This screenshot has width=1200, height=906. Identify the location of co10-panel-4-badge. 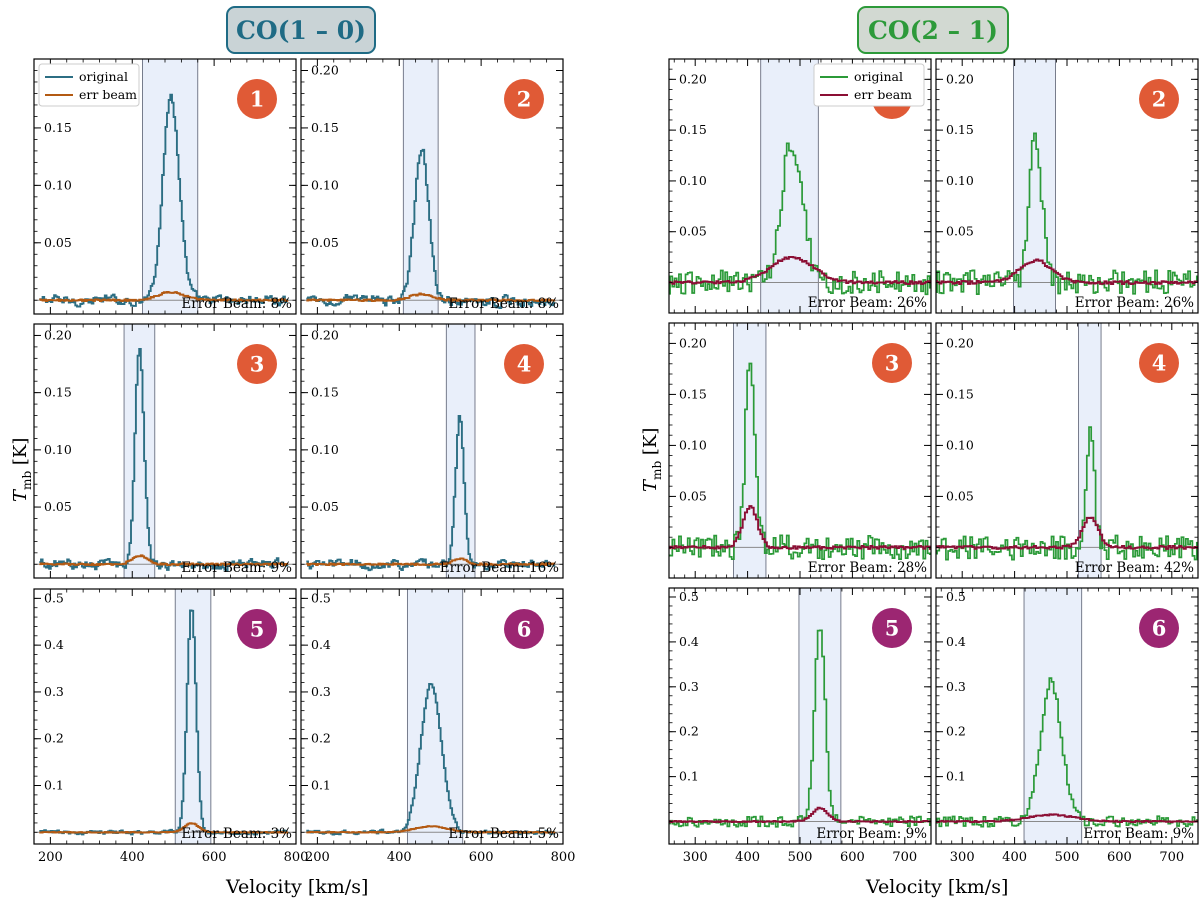
(524, 364).